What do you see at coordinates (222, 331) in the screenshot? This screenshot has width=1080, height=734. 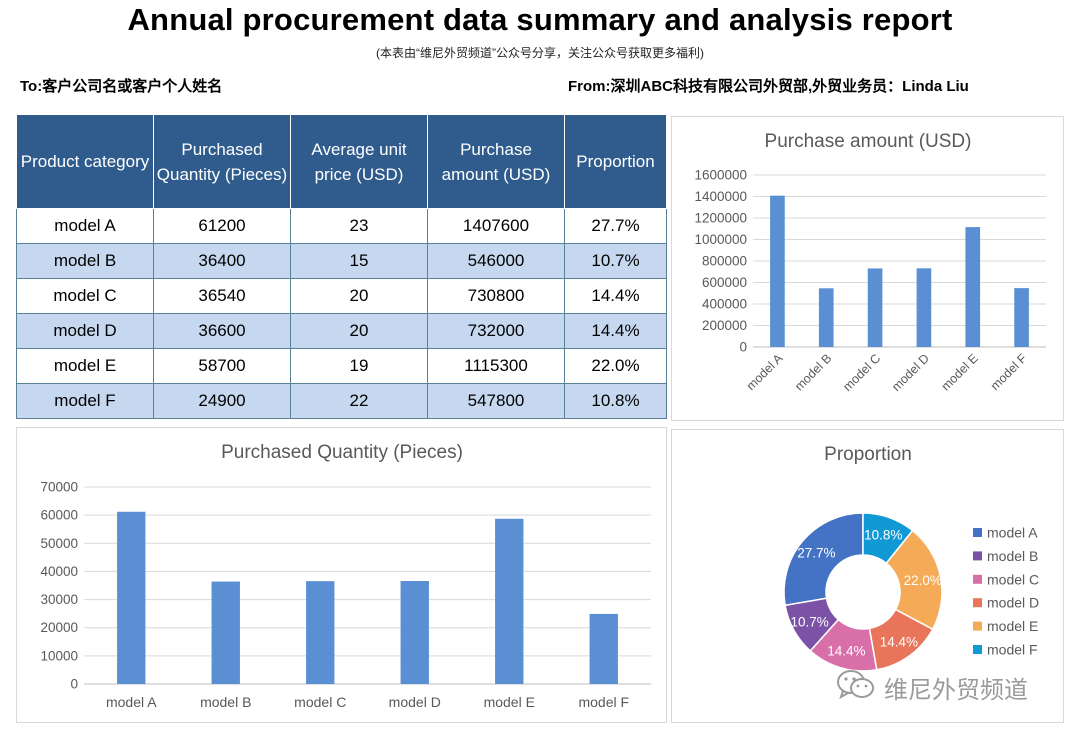 I see `cell-quantity: 36600` at bounding box center [222, 331].